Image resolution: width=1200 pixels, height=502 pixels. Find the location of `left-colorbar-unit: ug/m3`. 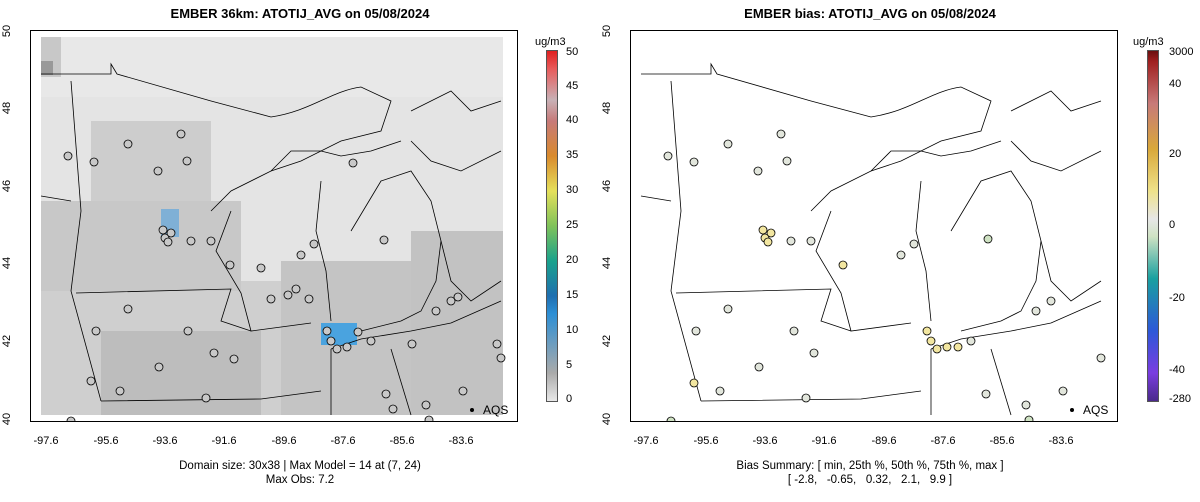

left-colorbar-unit: ug/m3 is located at coordinates (550, 42).